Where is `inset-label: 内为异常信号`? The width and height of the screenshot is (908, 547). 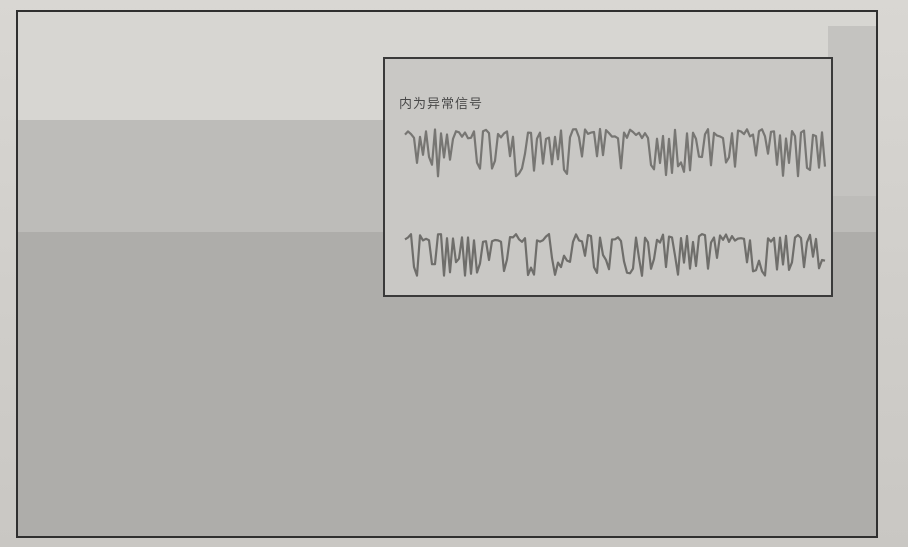 inset-label: 内为异常信号 is located at coordinates (441, 104).